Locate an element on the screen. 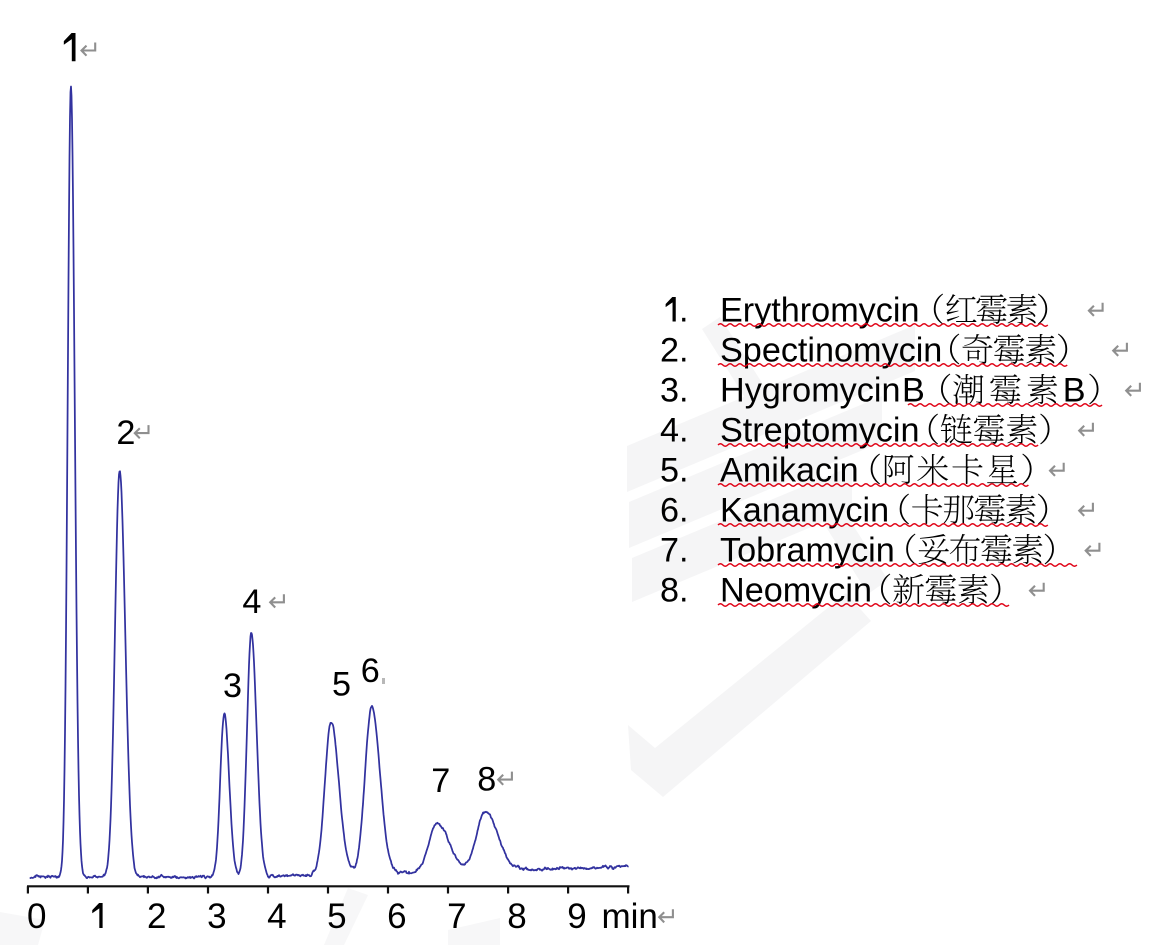 Image resolution: width=1173 pixels, height=945 pixels. svg-text: 7. is located at coordinates (674, 551).